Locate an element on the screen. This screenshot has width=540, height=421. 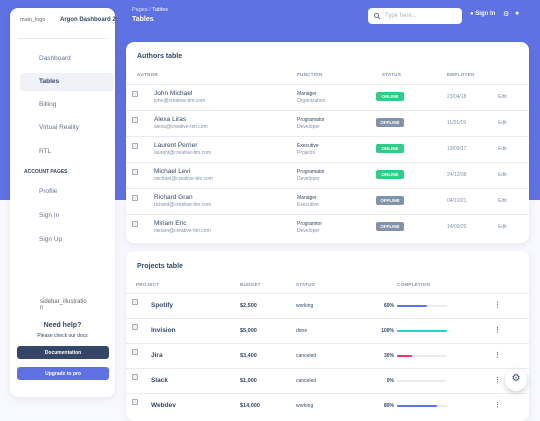
author-email: miriam@creative-tim.com is located at coordinates (182, 231).